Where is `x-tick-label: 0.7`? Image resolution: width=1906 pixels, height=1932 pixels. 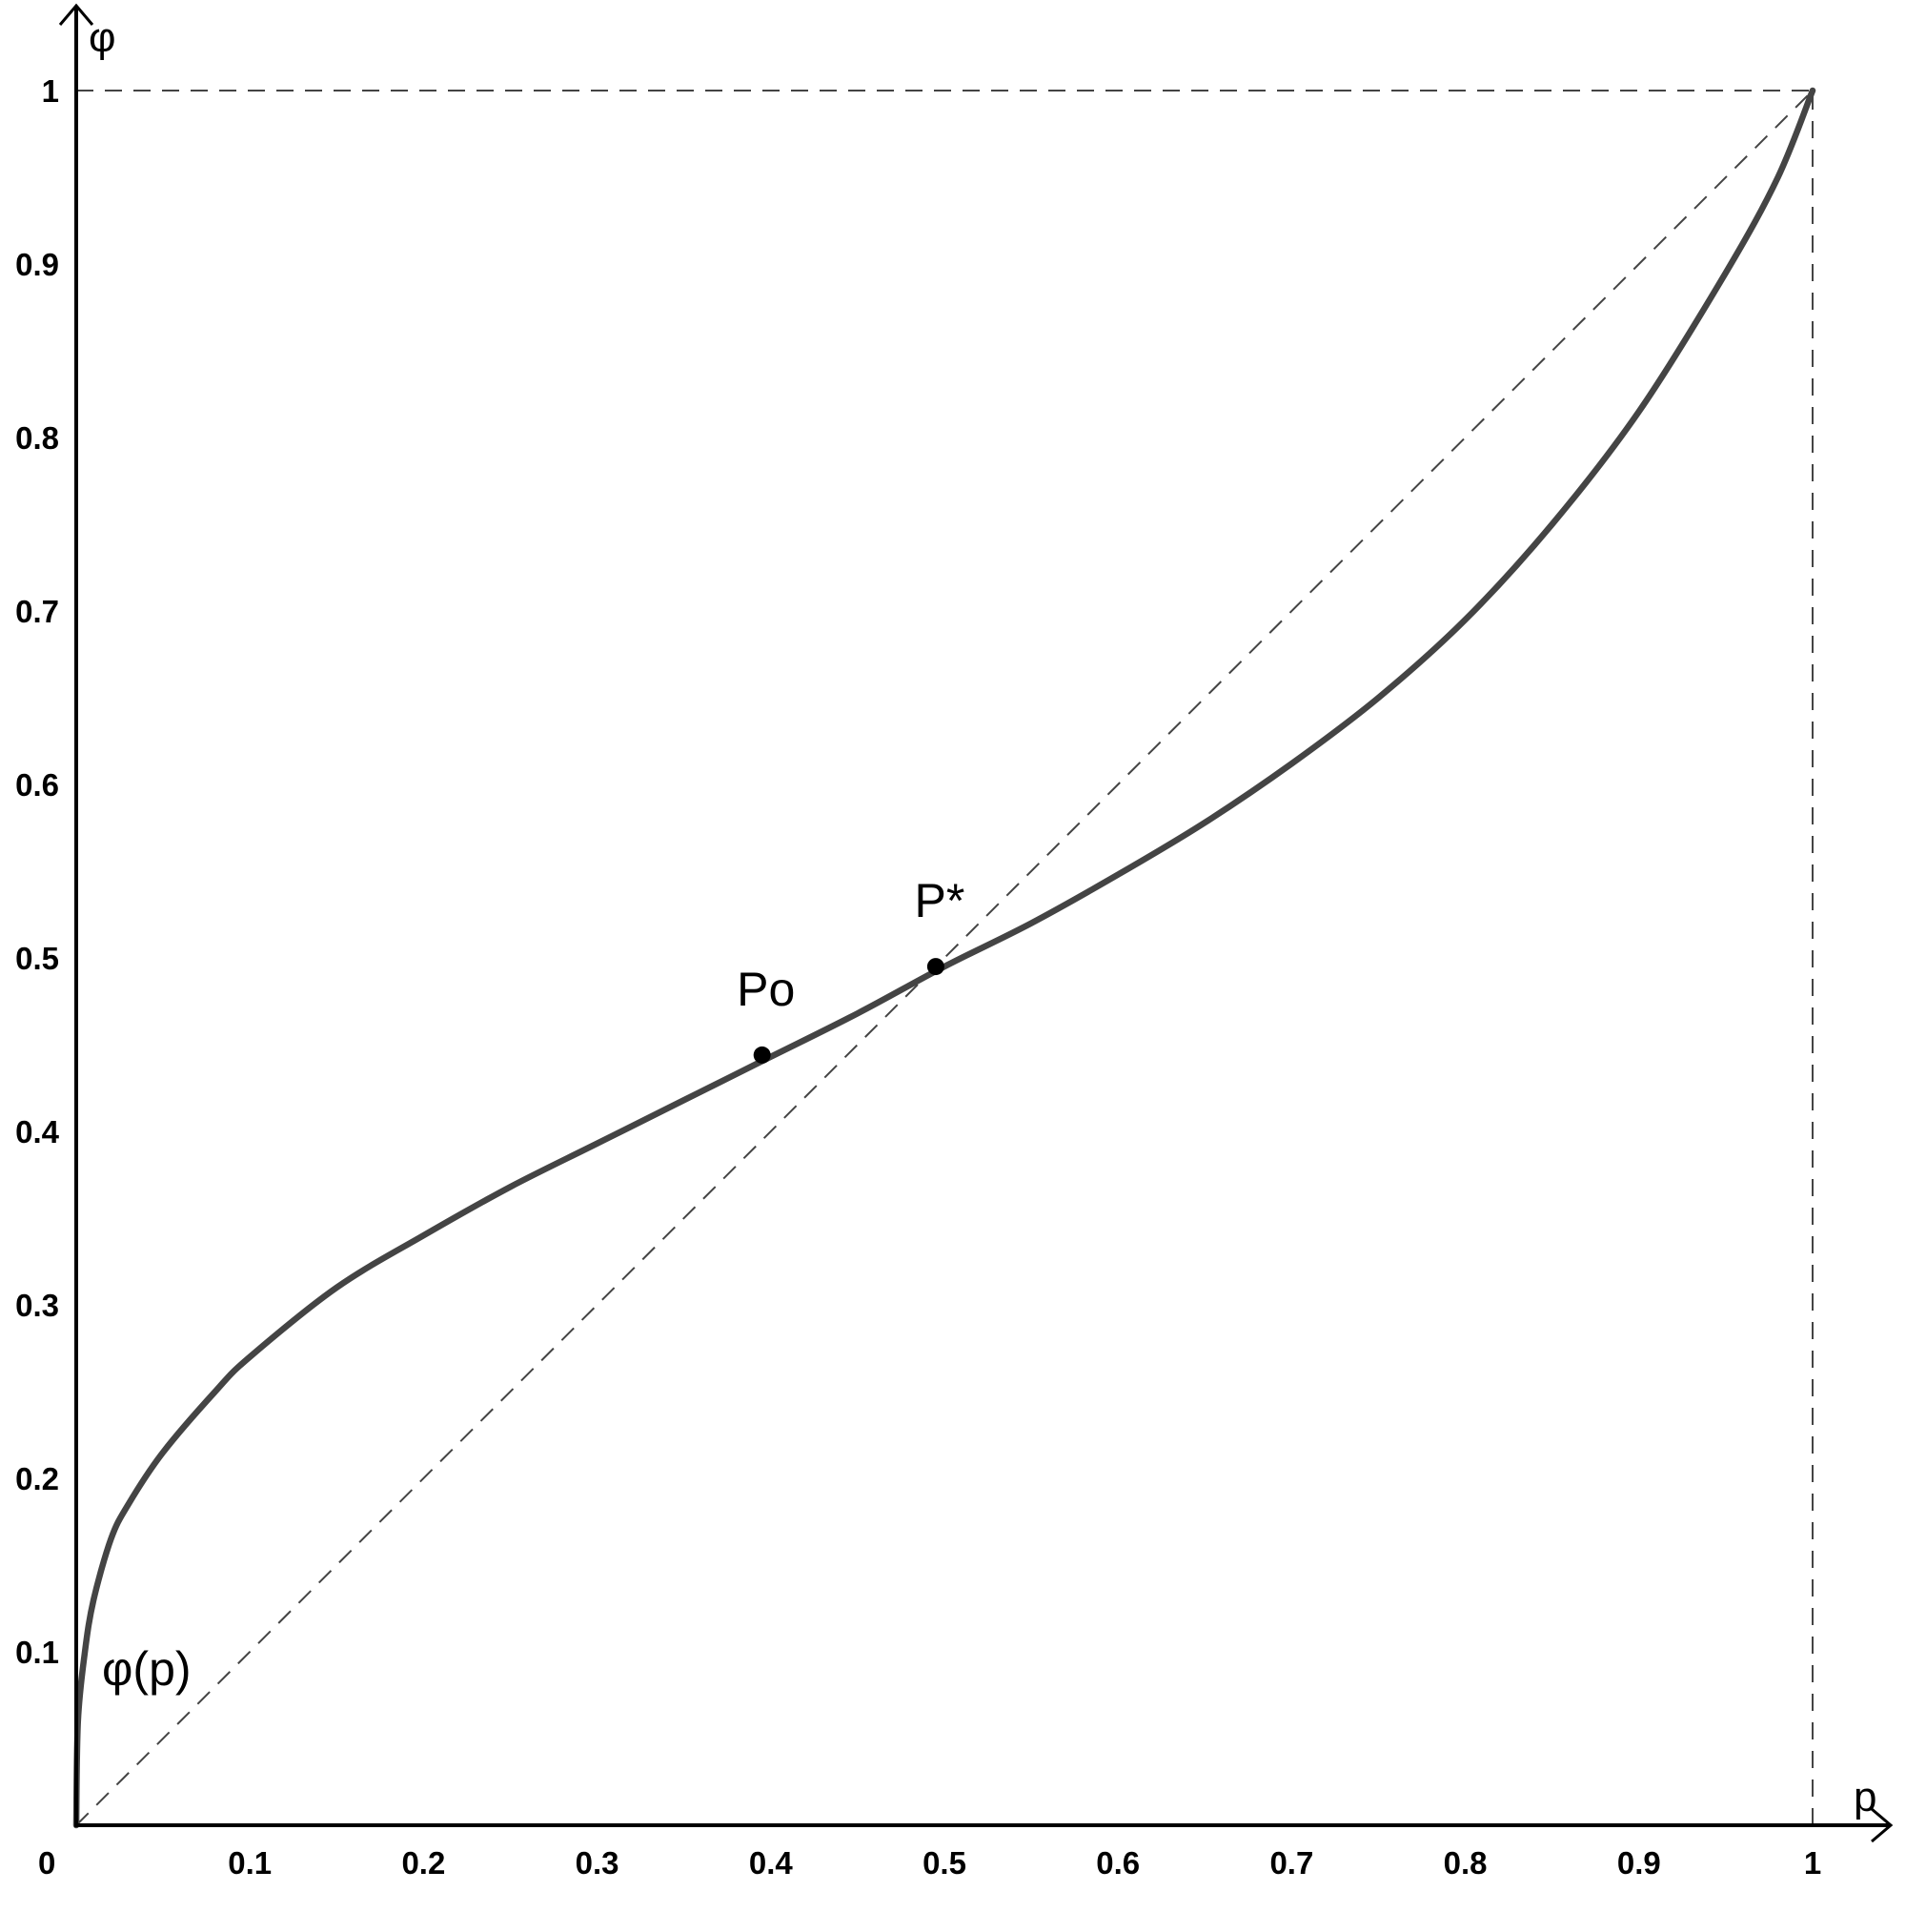 x-tick-label: 0.7 is located at coordinates (1291, 1863).